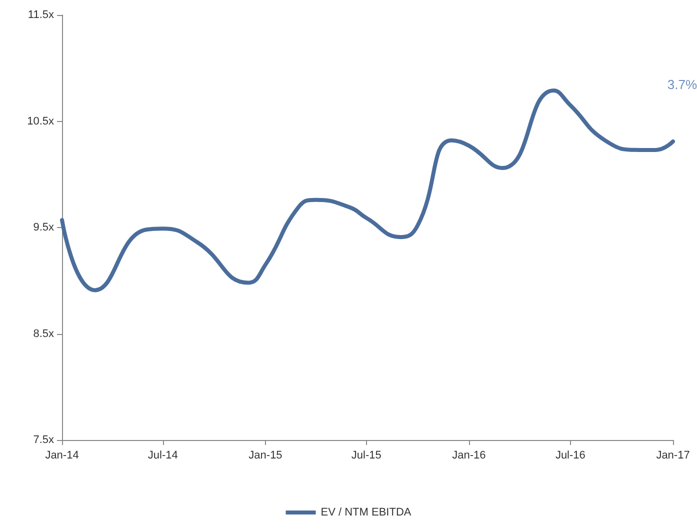  I want to click on legend-label: EV / NTM EBITDA, so click(366, 512).